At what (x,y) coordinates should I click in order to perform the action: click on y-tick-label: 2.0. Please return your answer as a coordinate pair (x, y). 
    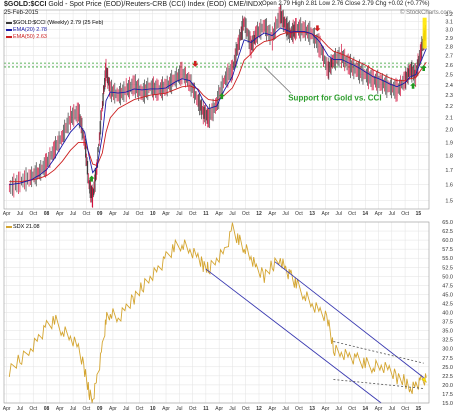
    Looking at the image, I should click on (449, 131).